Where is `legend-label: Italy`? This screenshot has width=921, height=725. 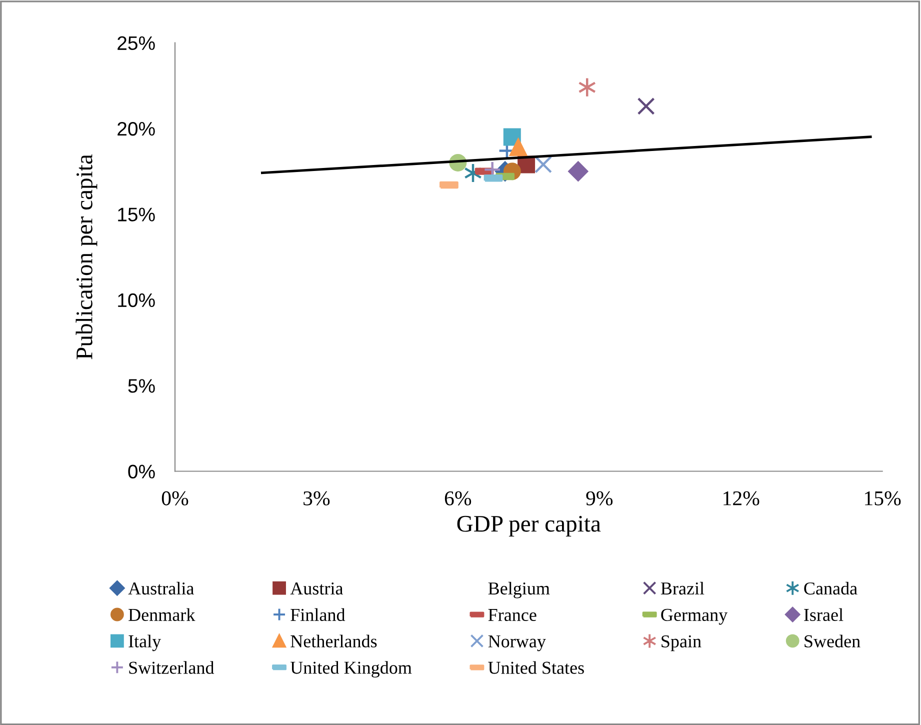 legend-label: Italy is located at coordinates (145, 643).